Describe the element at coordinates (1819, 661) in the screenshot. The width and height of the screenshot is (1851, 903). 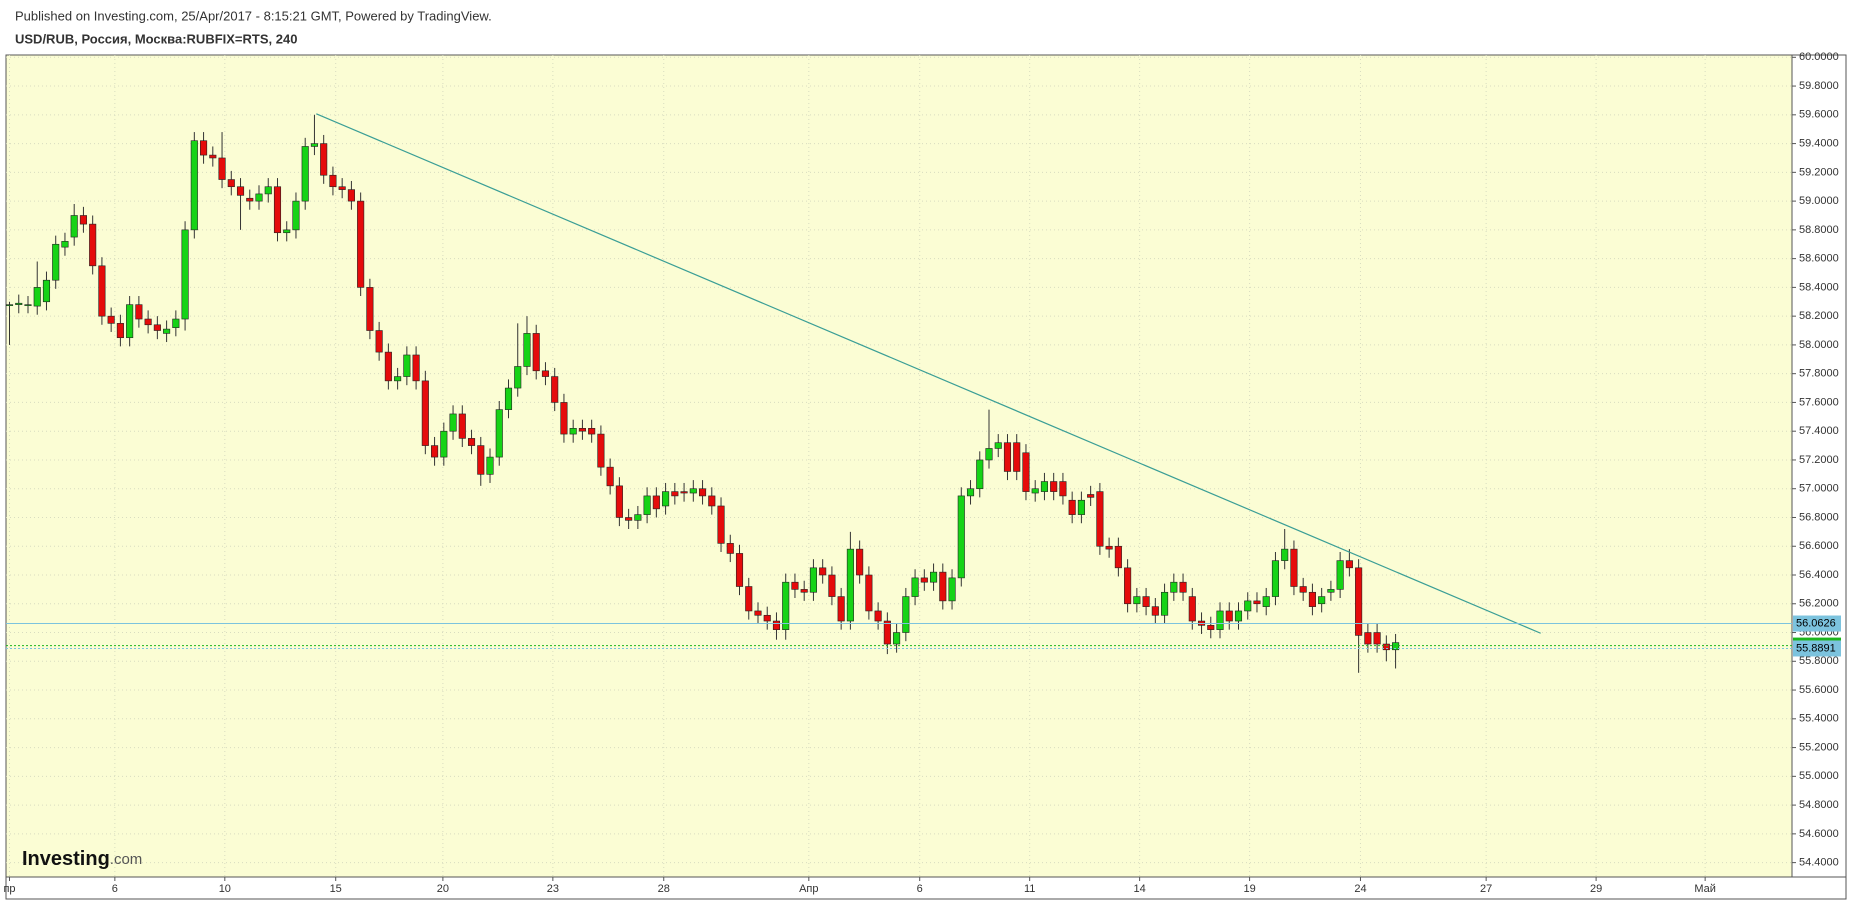
I see `y-tick-label: 55.8000` at that location.